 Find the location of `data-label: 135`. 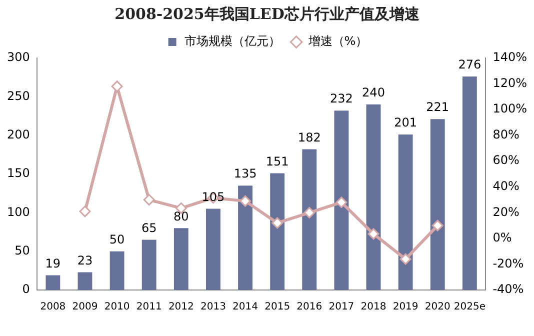

data-label: 135 is located at coordinates (245, 173).